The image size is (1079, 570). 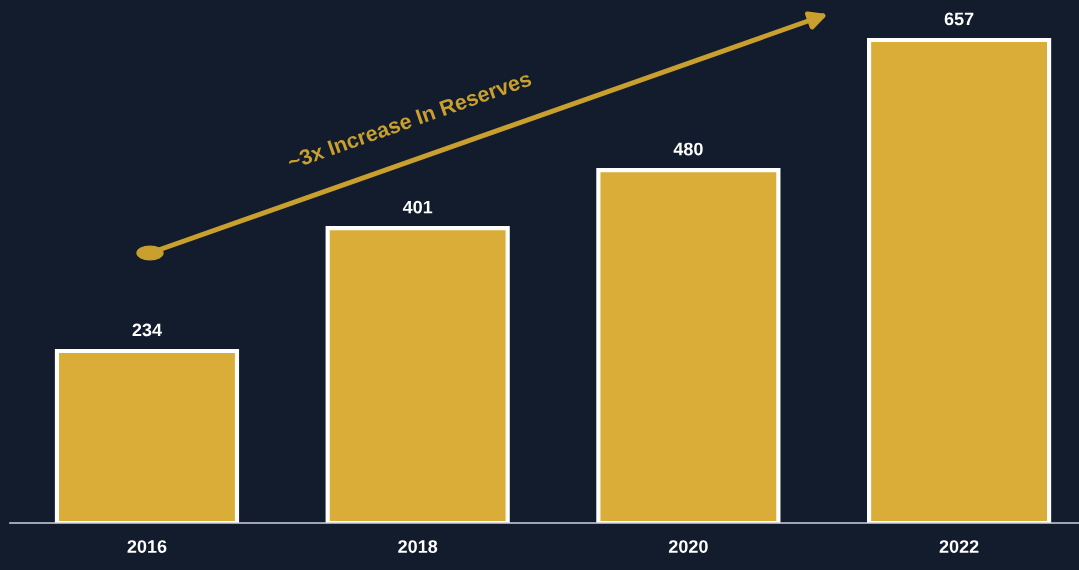 I want to click on x-tick-label: 2016, so click(x=147, y=546).